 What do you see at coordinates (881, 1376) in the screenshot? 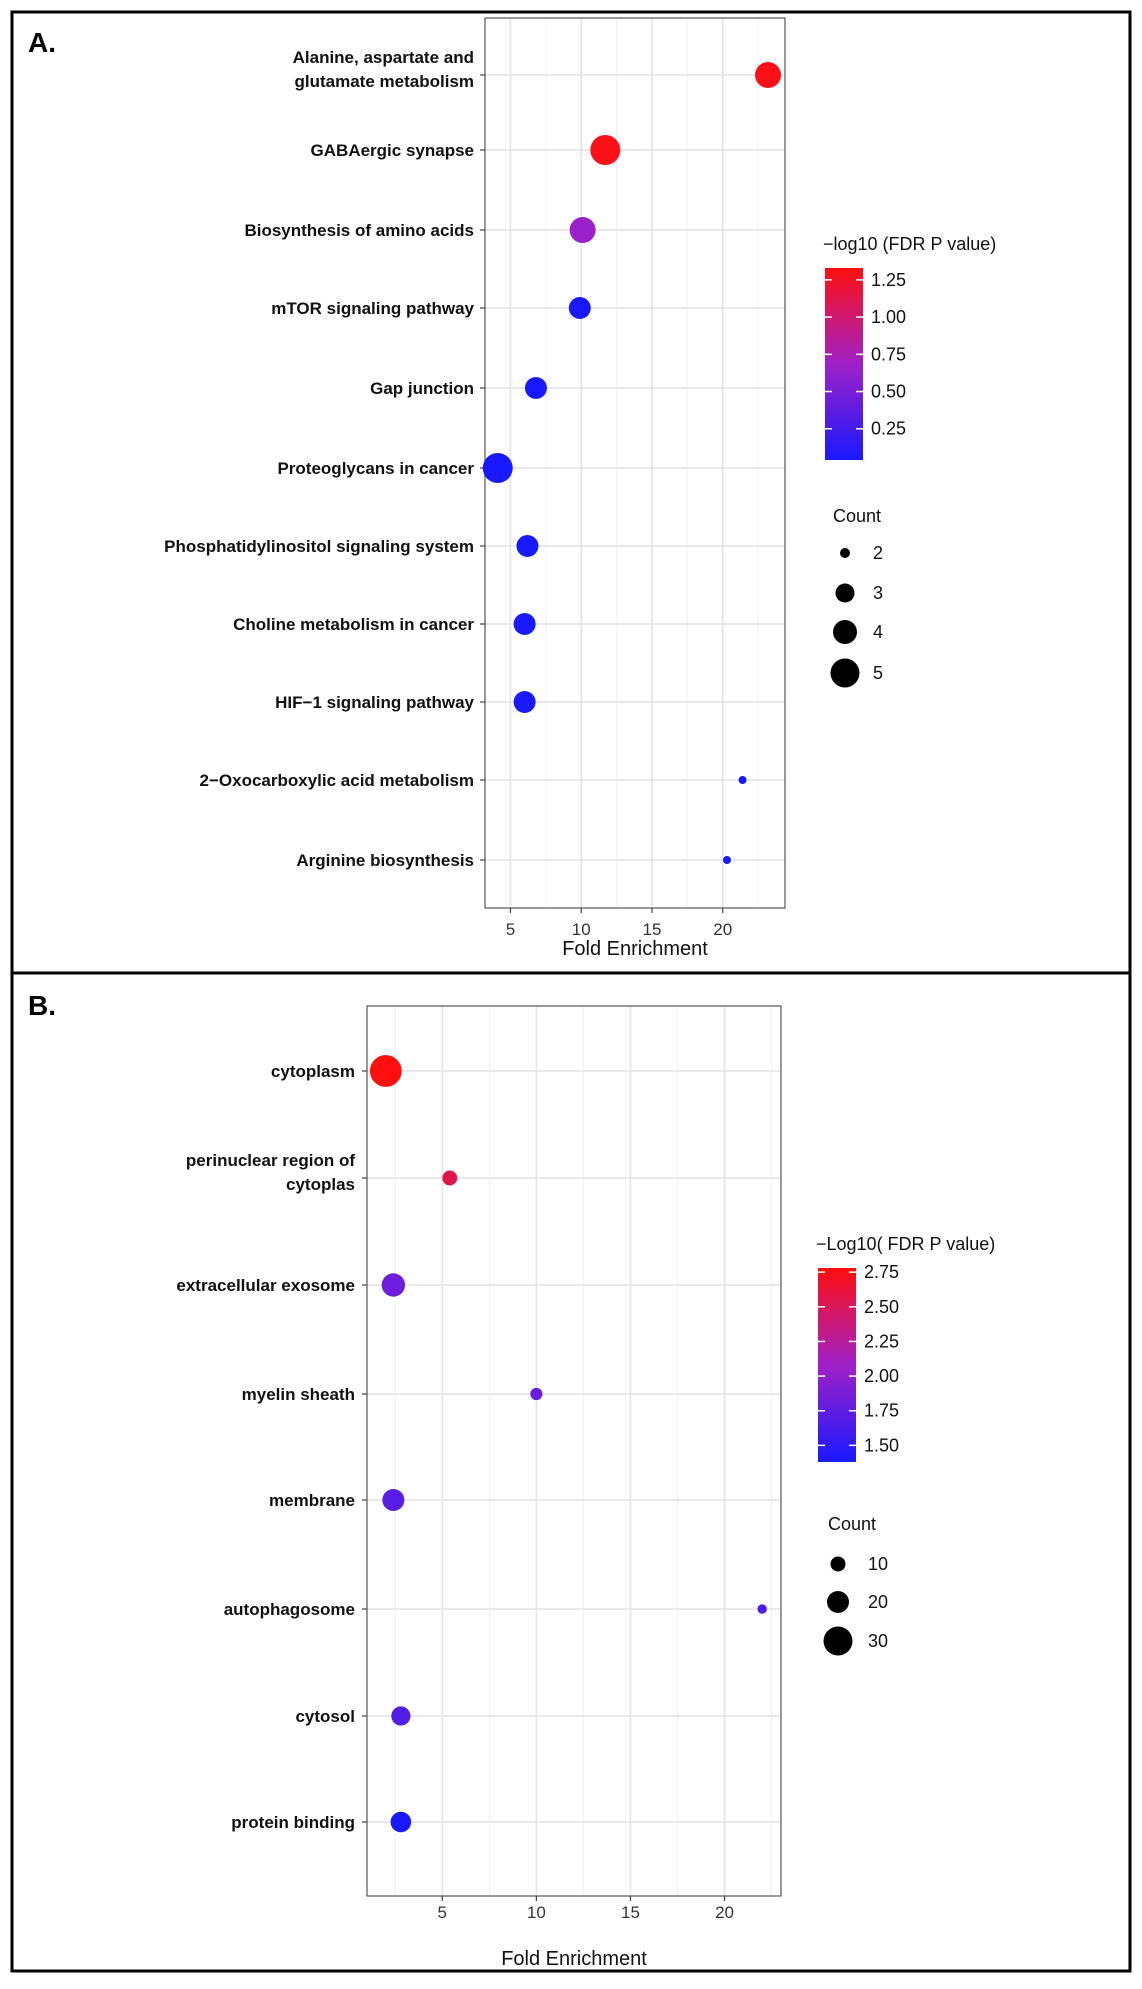
I see `colorbar-tick-label: 2.00` at bounding box center [881, 1376].